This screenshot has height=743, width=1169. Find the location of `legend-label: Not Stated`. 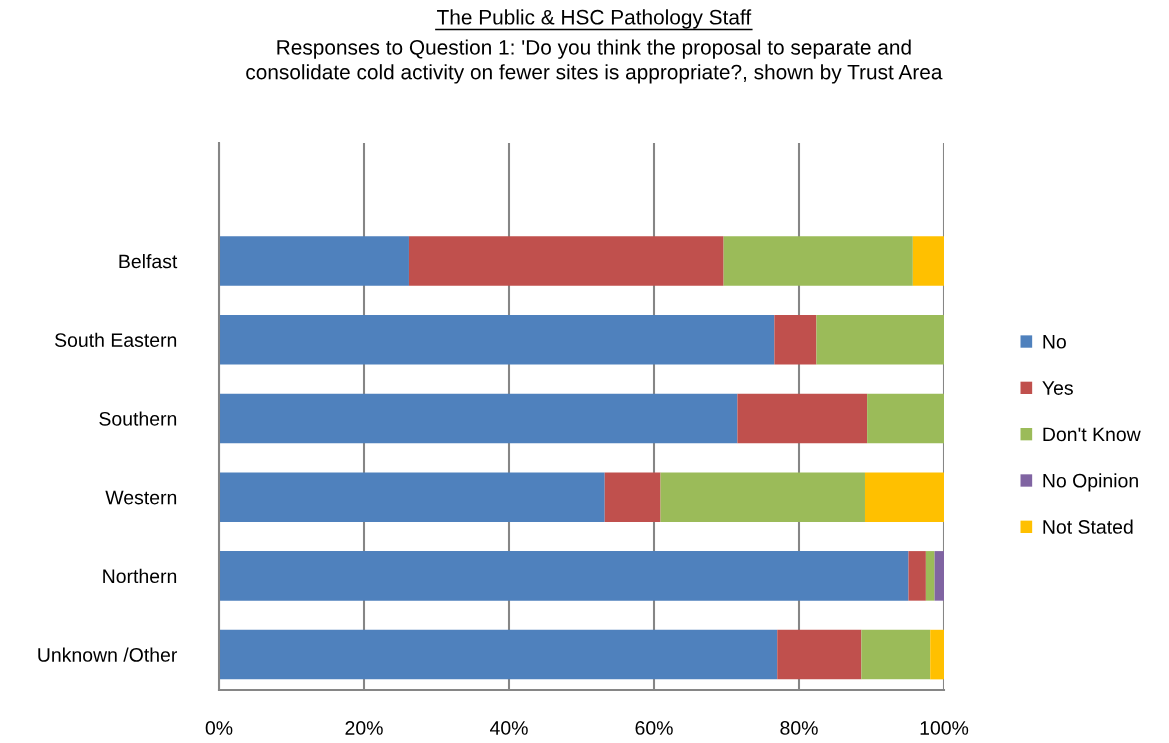

legend-label: Not Stated is located at coordinates (1088, 526).